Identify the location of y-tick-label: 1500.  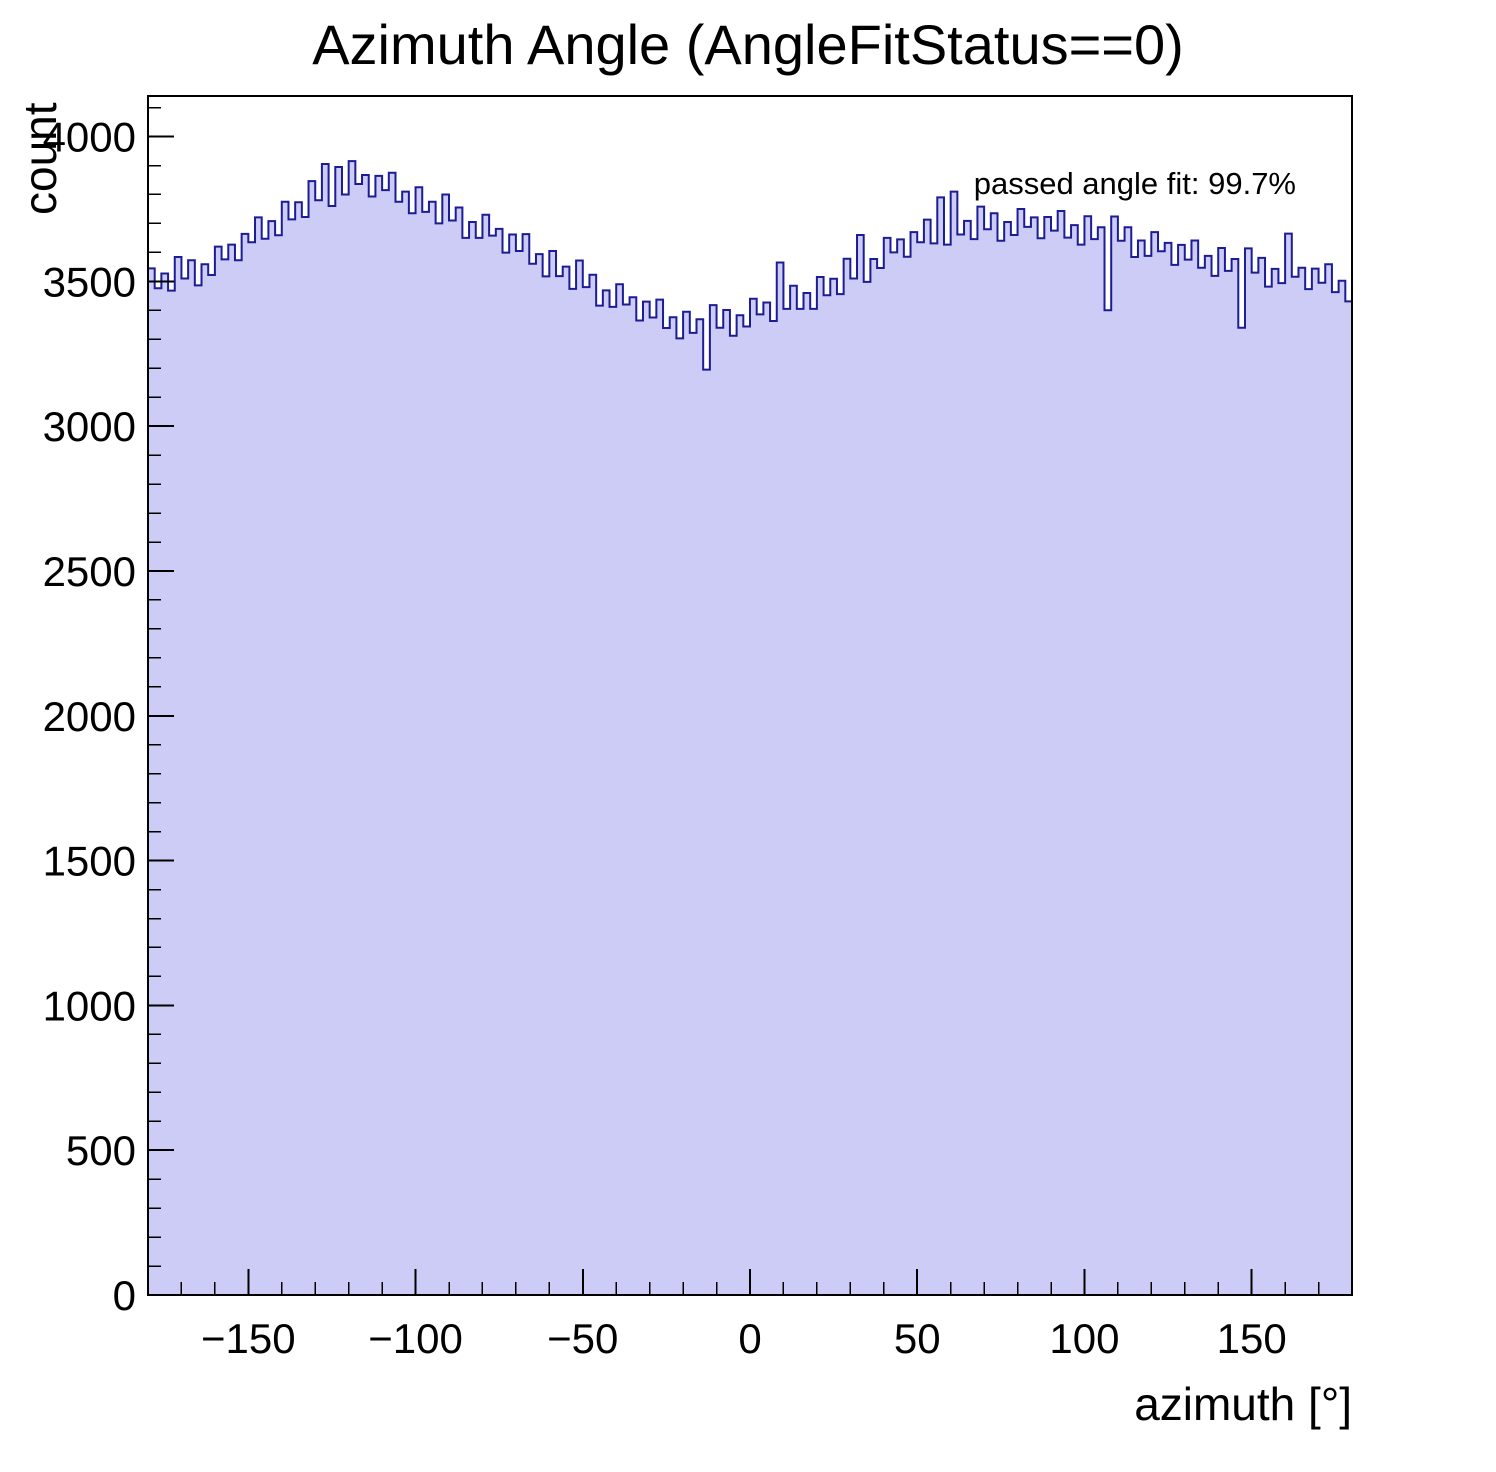
(89, 861).